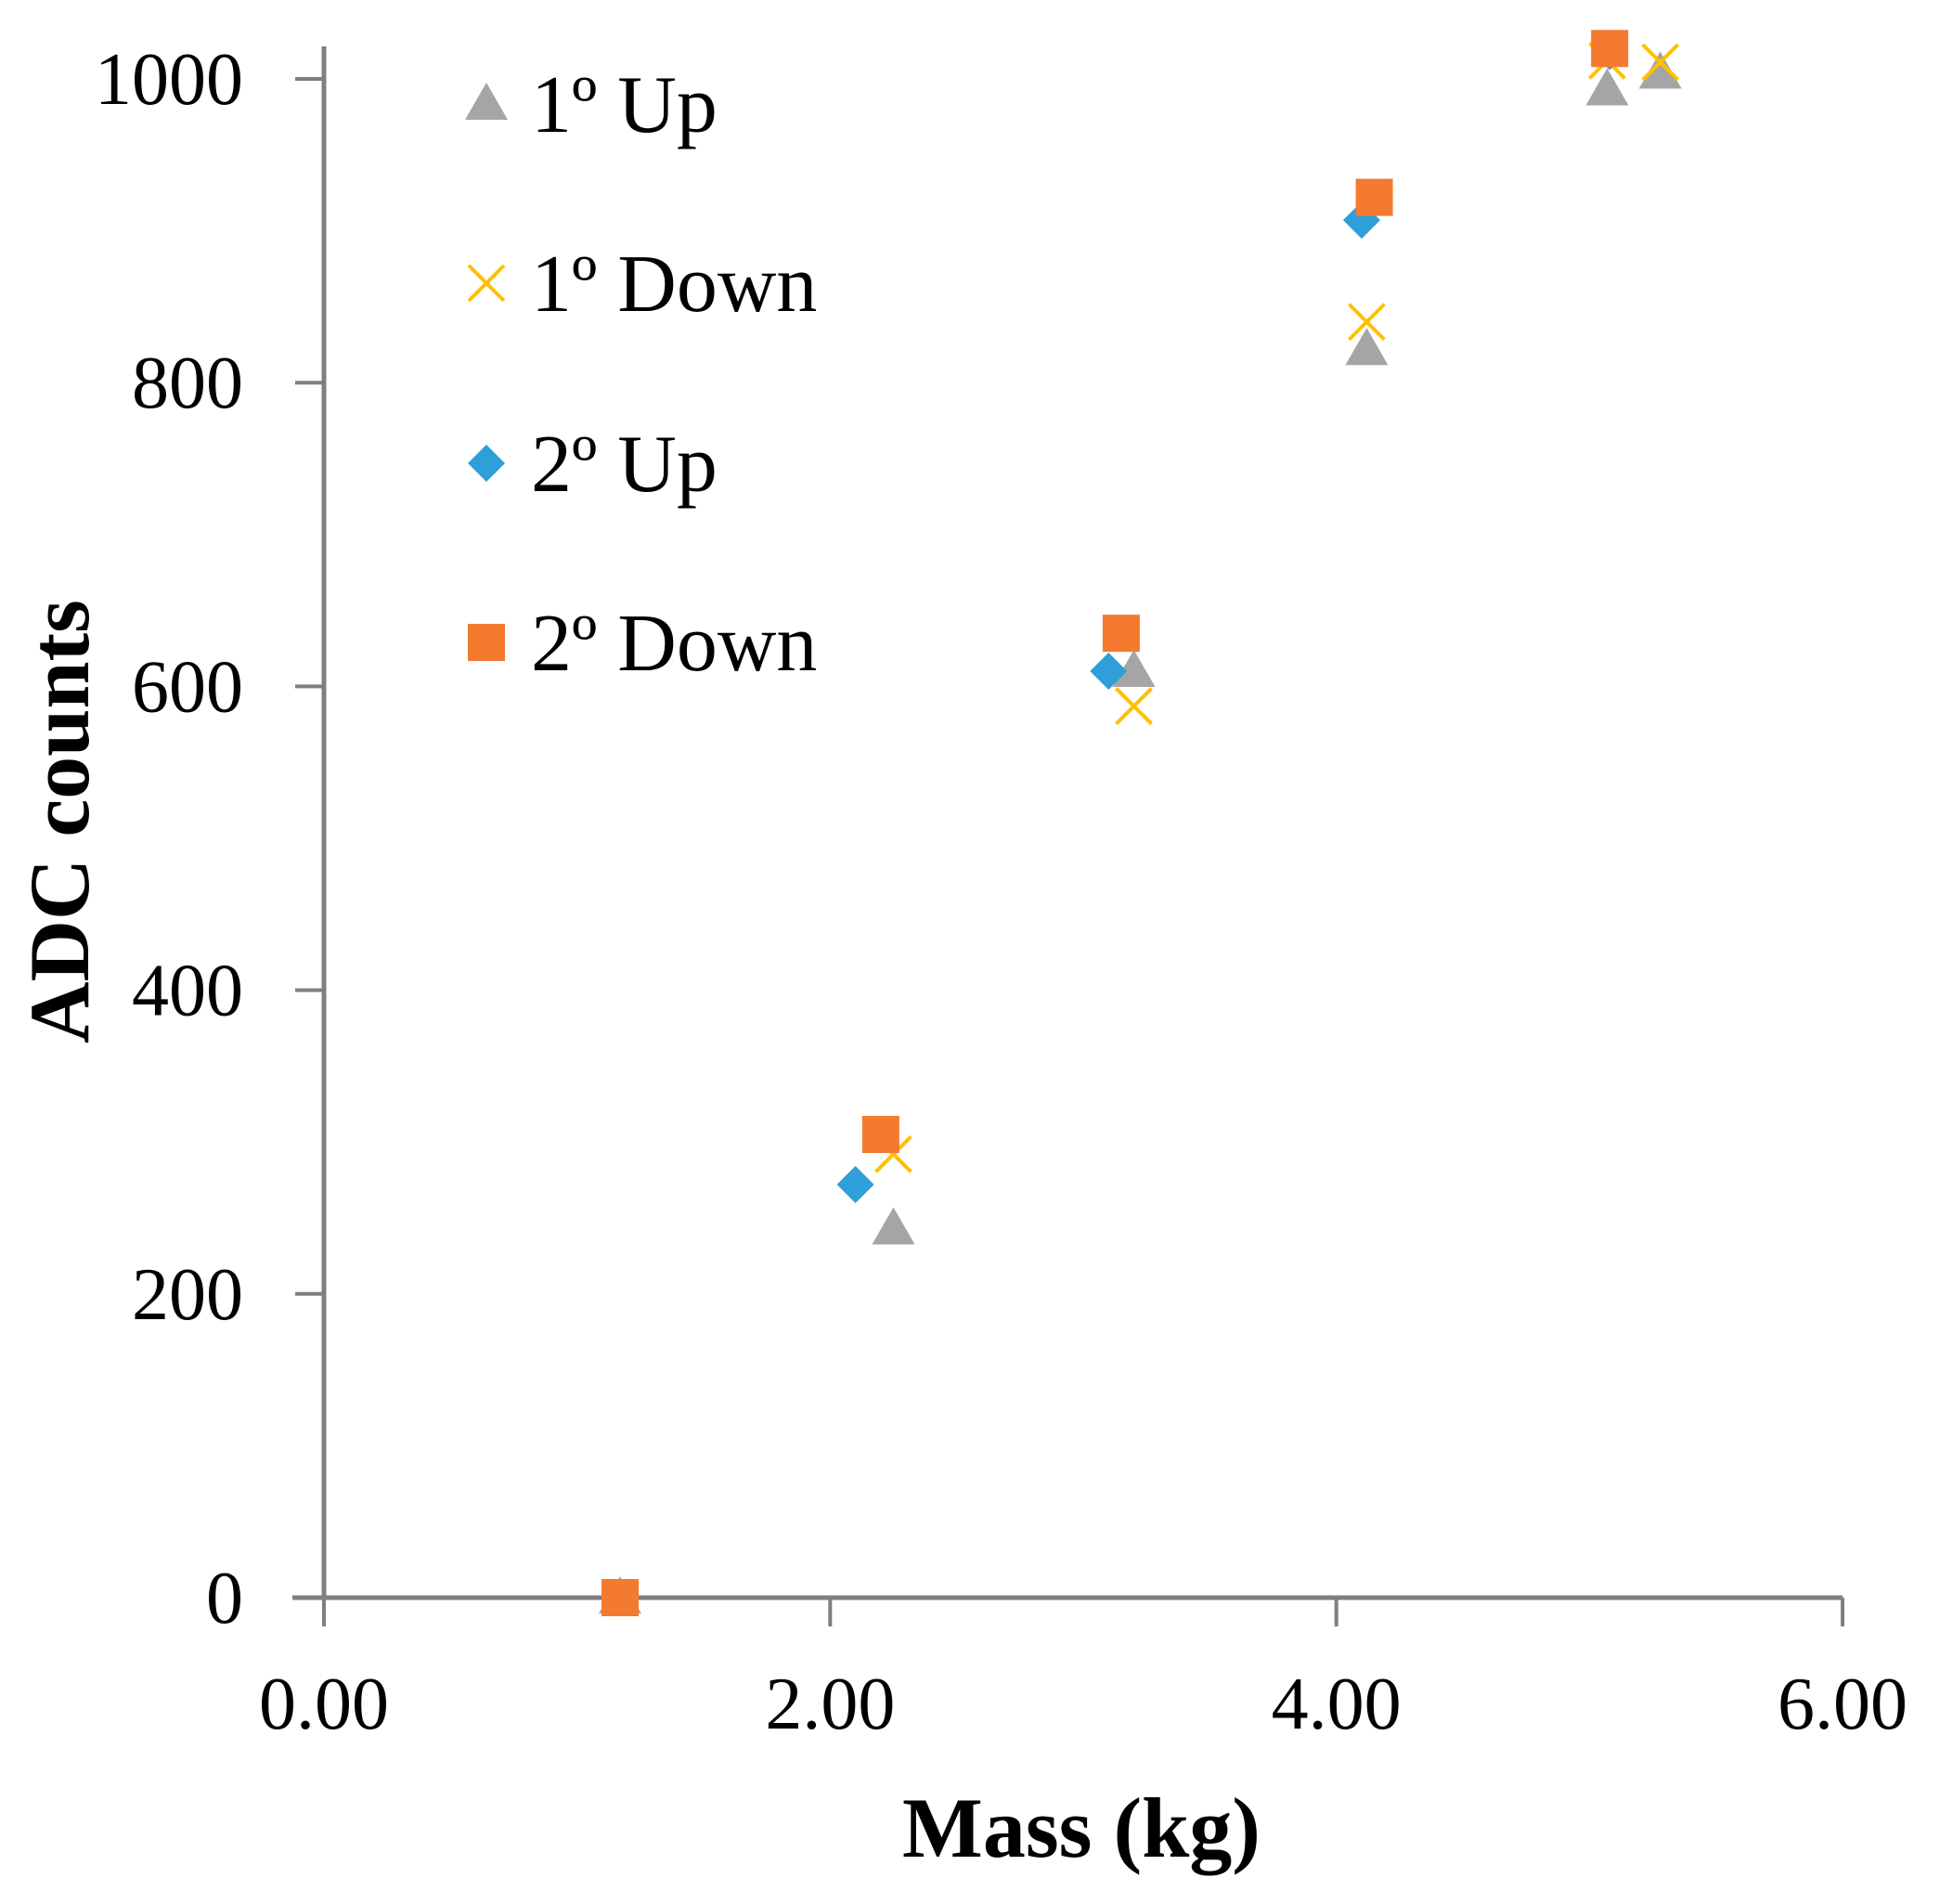 Image resolution: width=1940 pixels, height=1904 pixels. Describe the element at coordinates (486, 283) in the screenshot. I see `legend-marker-1-down` at that location.